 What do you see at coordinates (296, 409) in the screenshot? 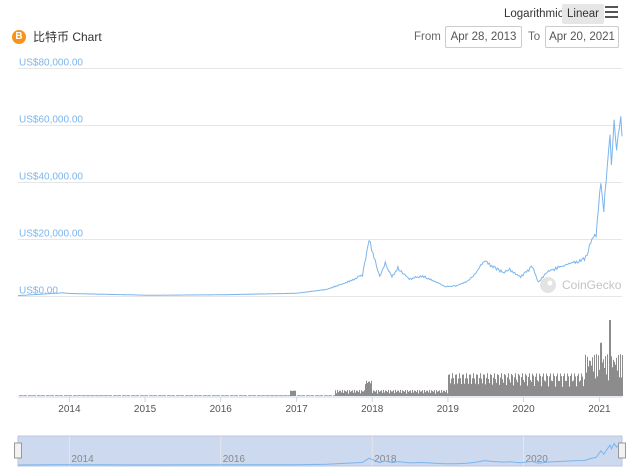
I see `x-tick-label: 2017` at bounding box center [296, 409].